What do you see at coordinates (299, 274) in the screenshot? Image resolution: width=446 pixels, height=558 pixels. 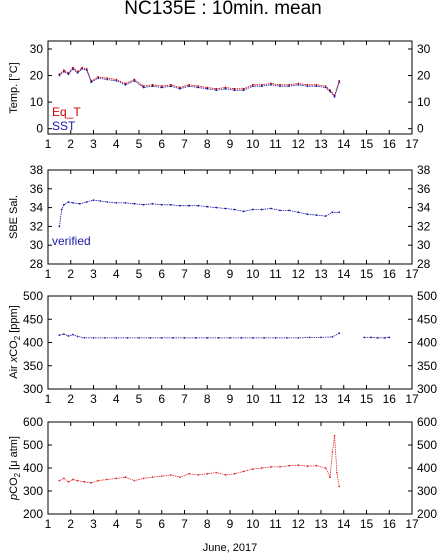 I see `x-tick-label: 12` at bounding box center [299, 274].